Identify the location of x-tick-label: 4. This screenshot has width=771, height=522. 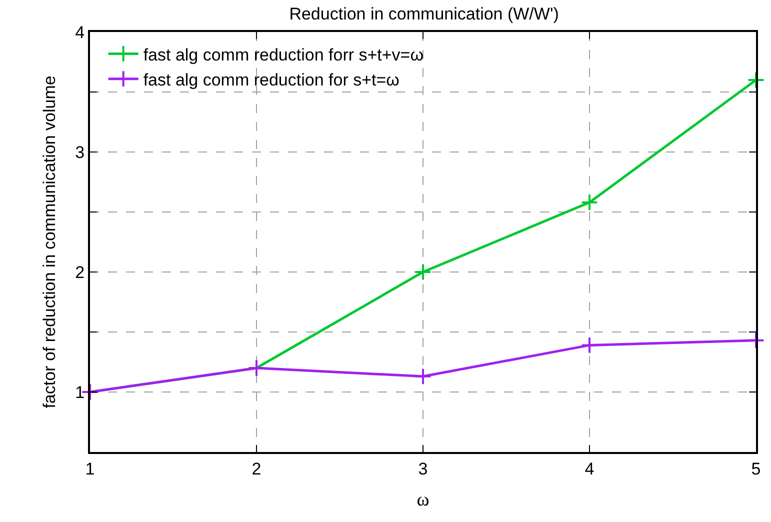
(589, 468).